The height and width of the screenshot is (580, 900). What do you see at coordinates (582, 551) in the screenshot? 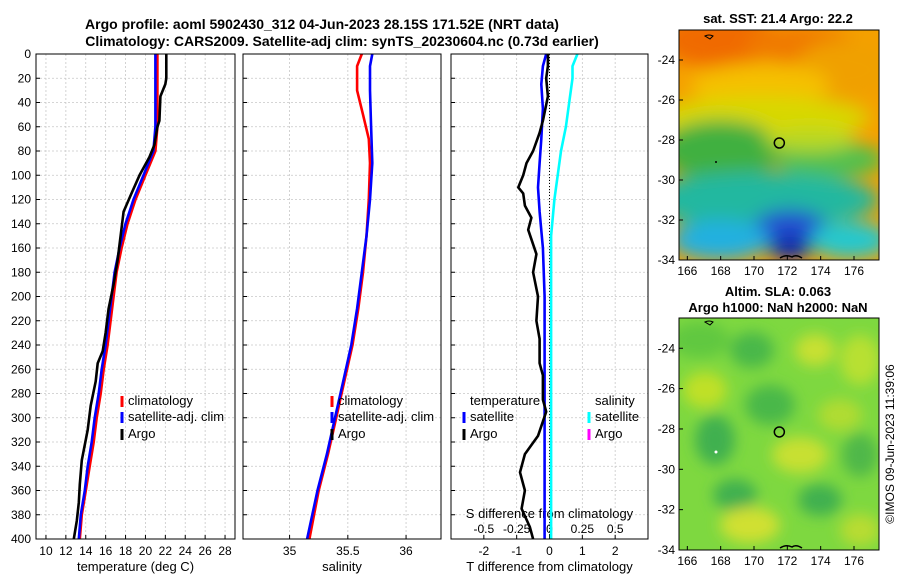
I see `x-tick-label: 1` at bounding box center [582, 551].